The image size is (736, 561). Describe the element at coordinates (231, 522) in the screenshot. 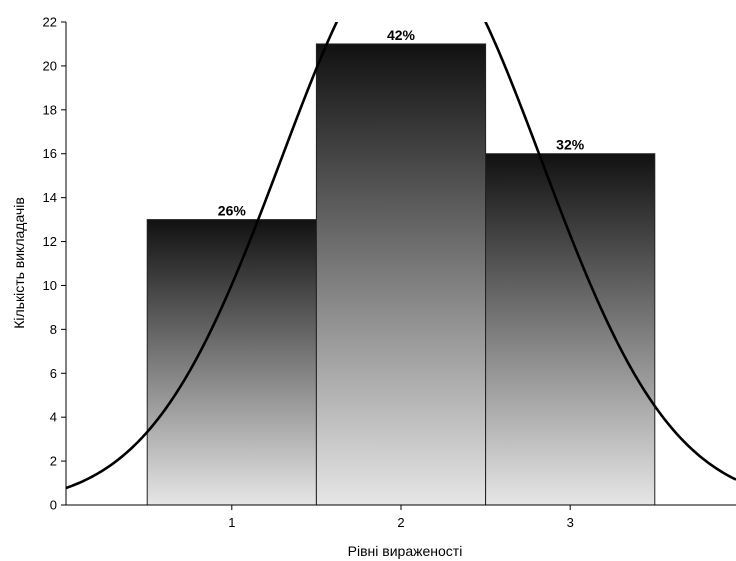

I see `x-tick-label-1: 1` at that location.